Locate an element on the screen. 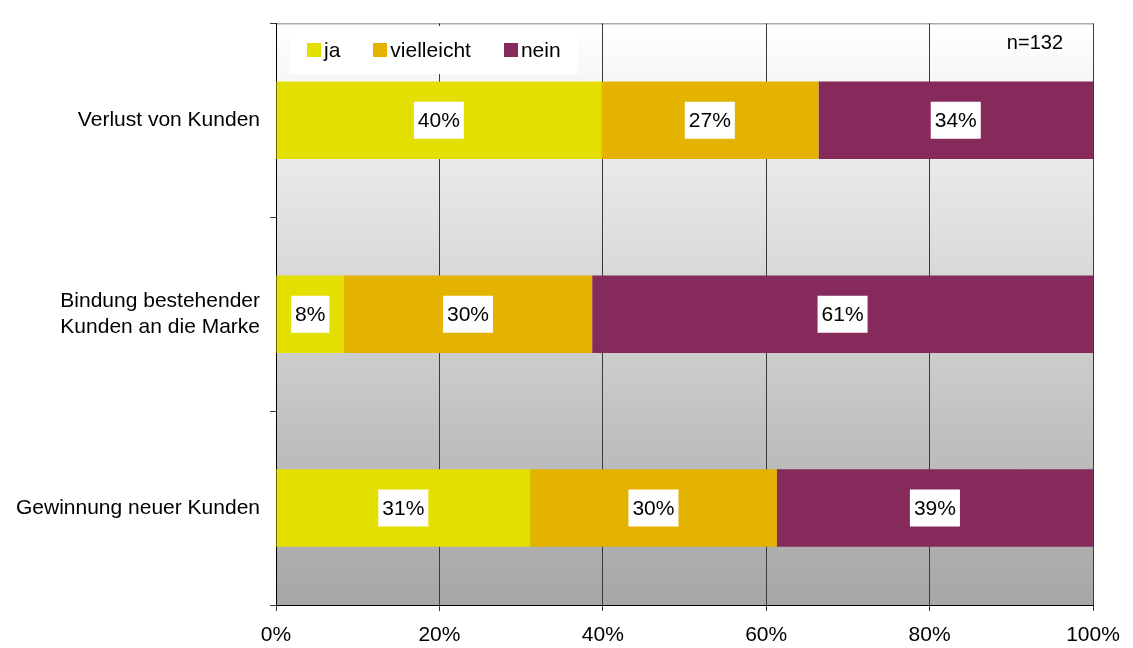 This screenshot has width=1133, height=648. y-tick-label: Gewinnung neuer Kunden is located at coordinates (137, 506).